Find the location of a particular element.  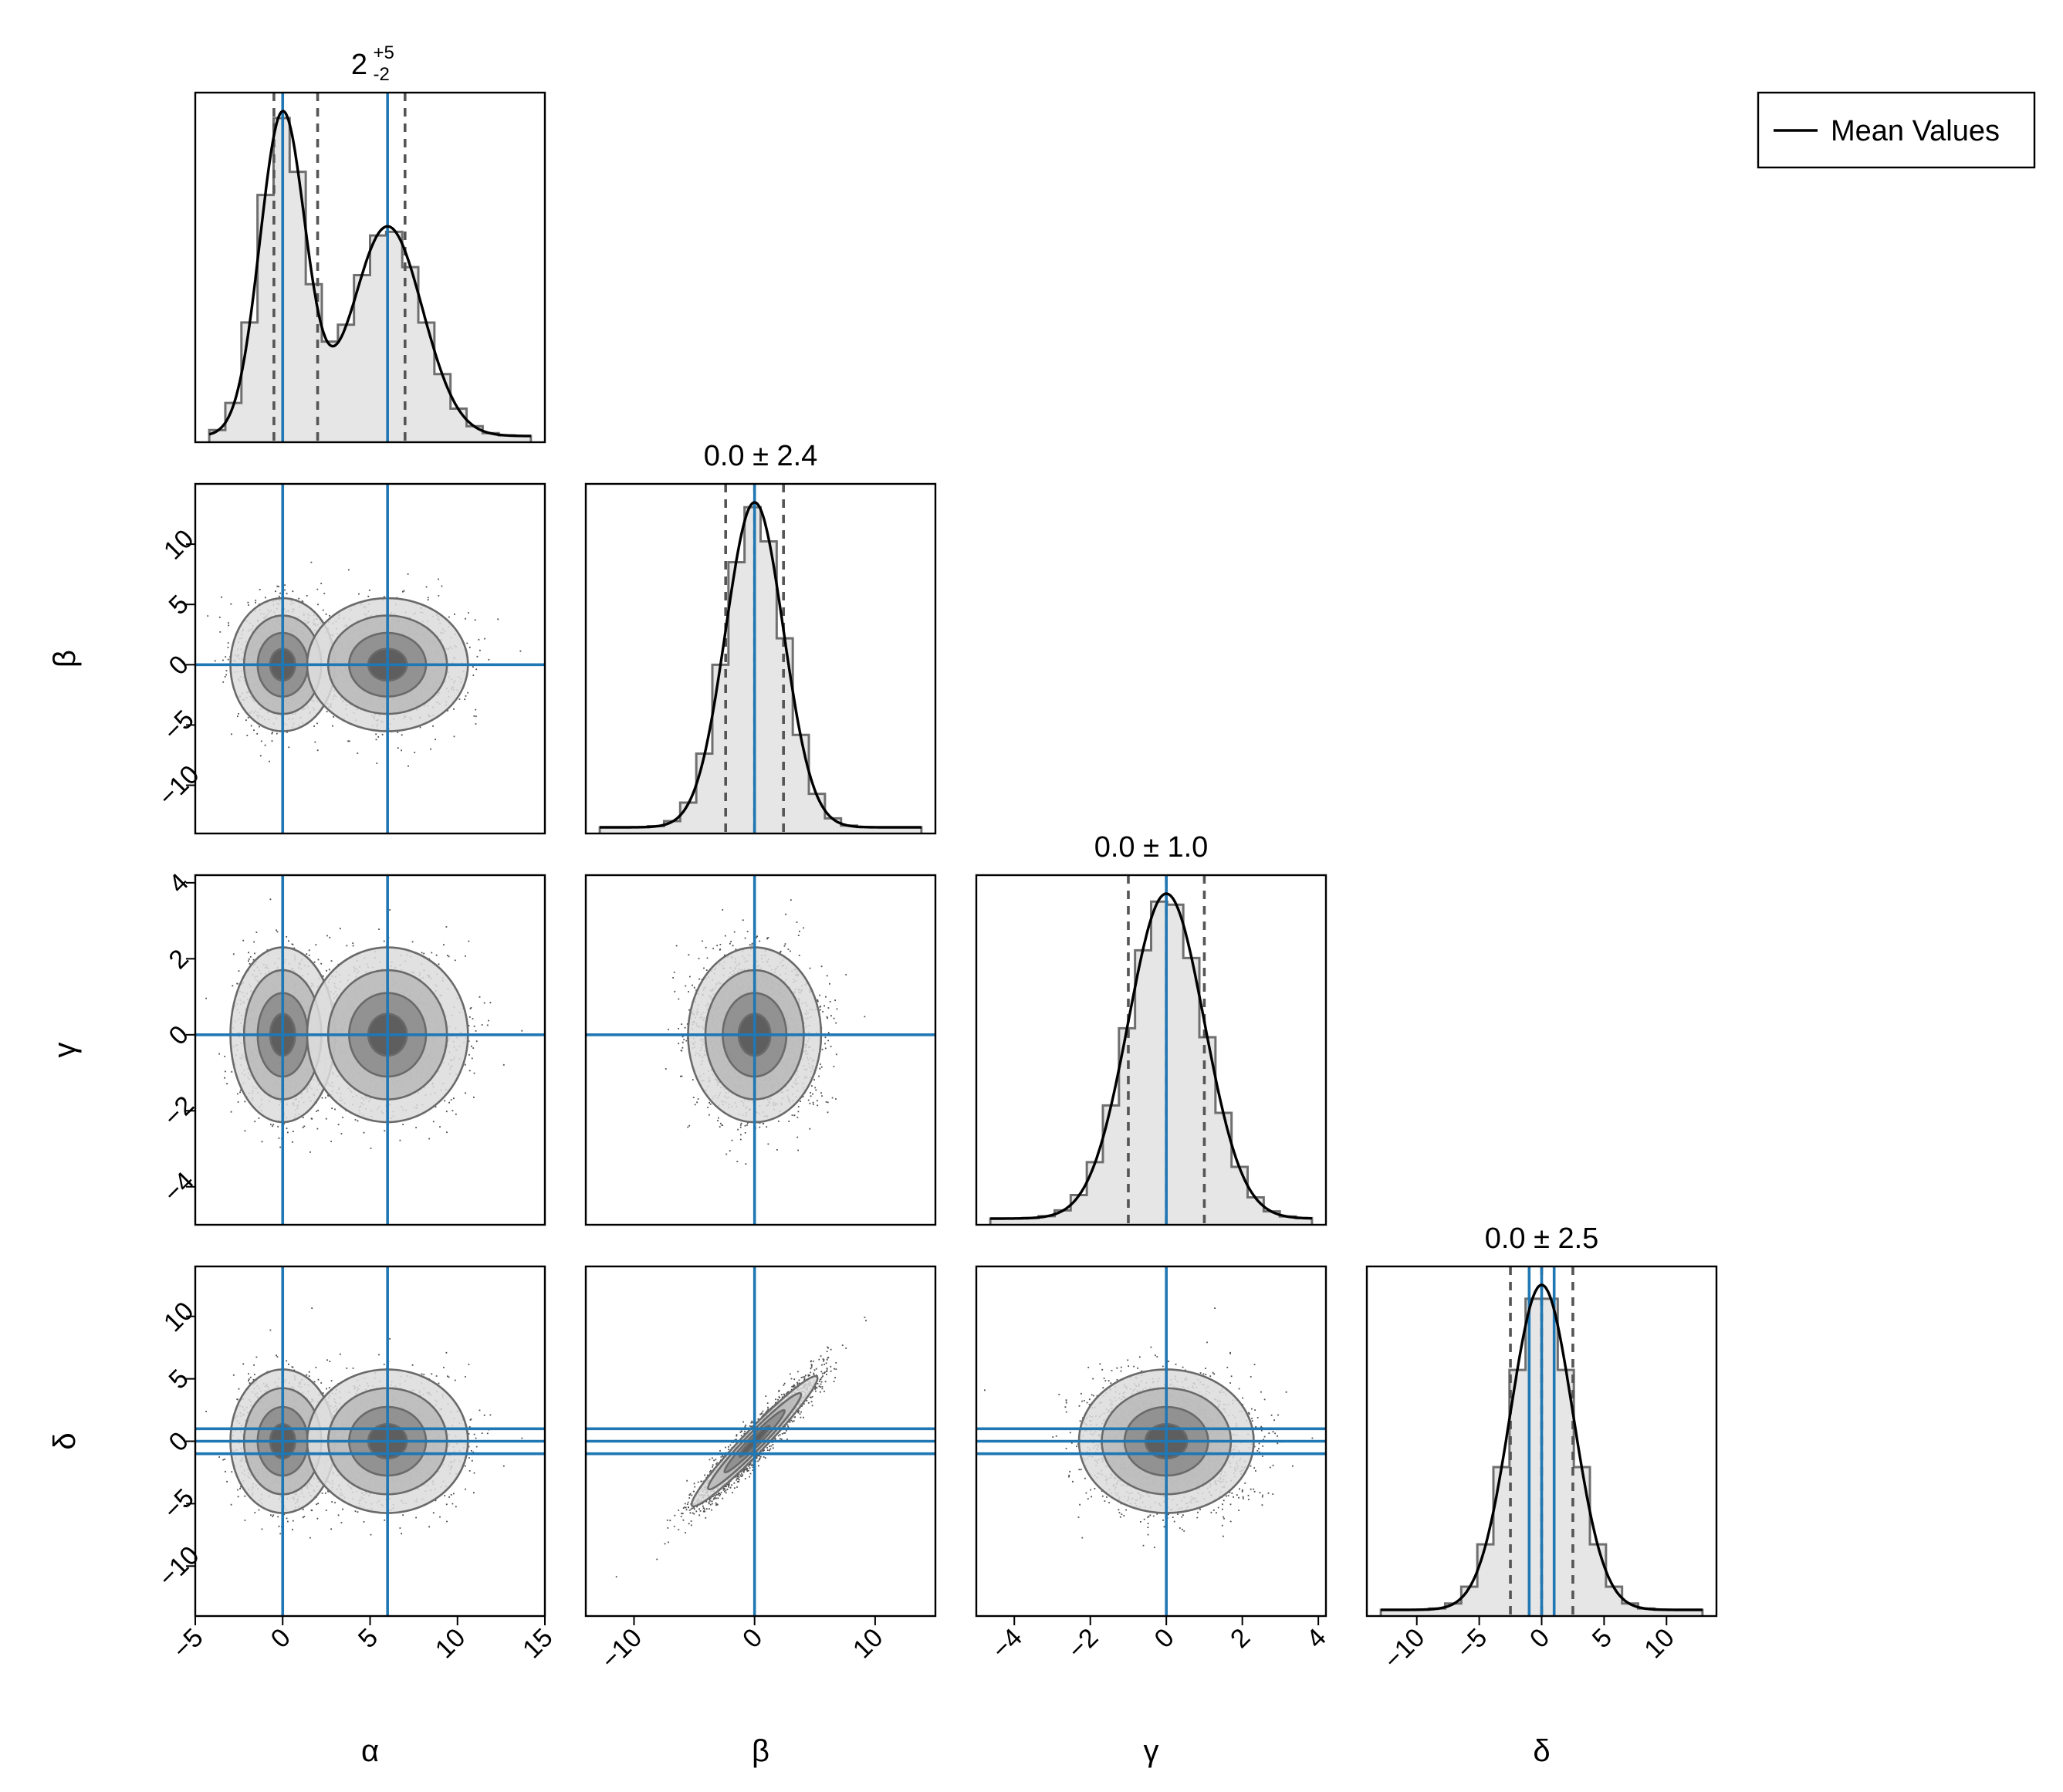

histogram-step-α is located at coordinates (370, 279).